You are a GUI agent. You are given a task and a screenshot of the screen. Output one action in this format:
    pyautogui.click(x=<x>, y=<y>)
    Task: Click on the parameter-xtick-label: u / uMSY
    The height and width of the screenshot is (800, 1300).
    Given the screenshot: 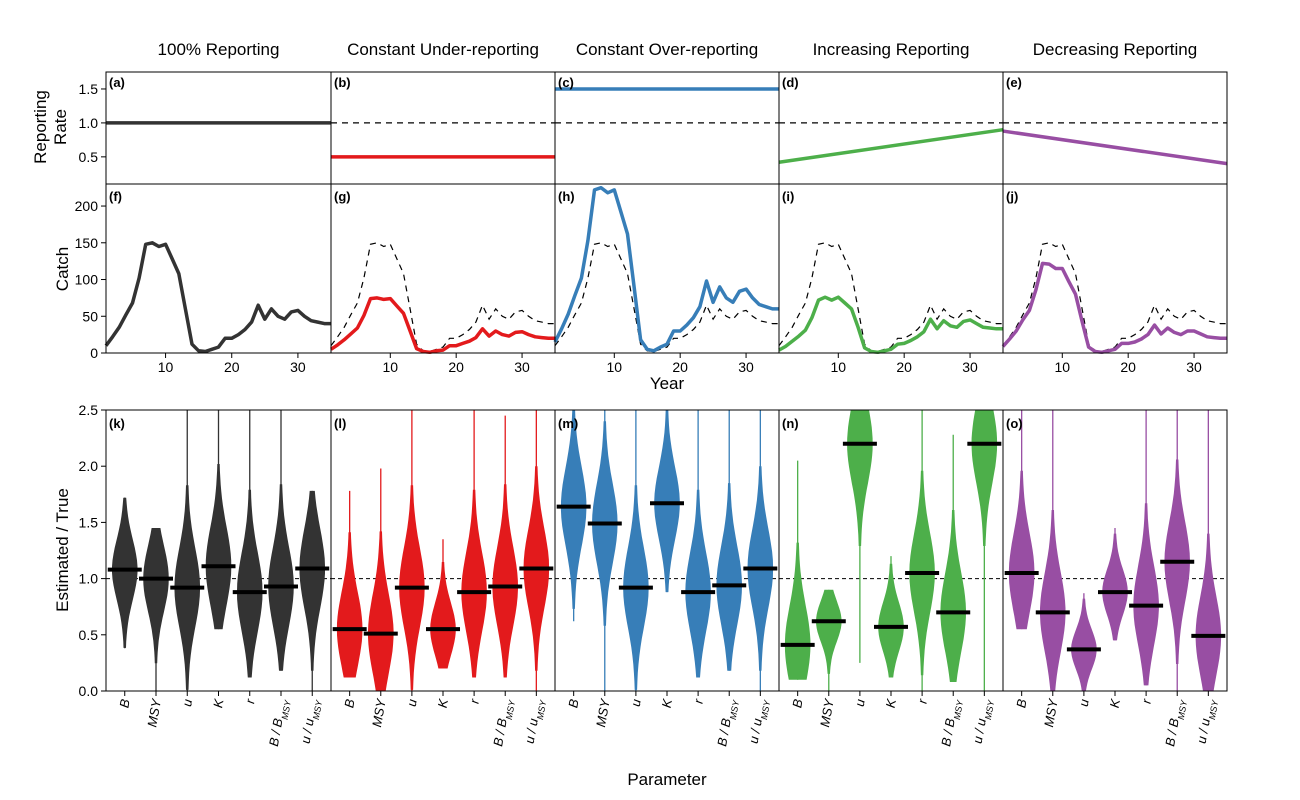 What is the action you would take?
    pyautogui.click(x=983, y=721)
    